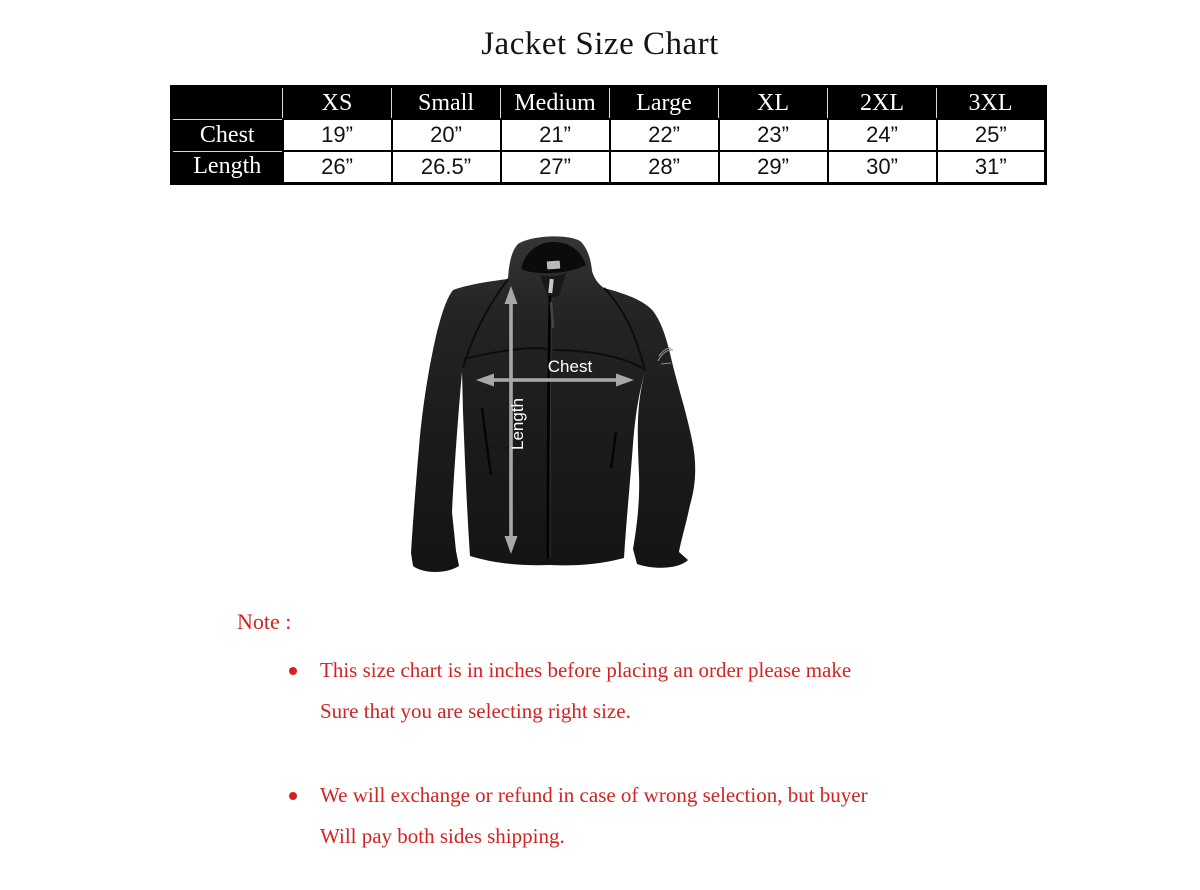  What do you see at coordinates (991, 167) in the screenshot?
I see `length-value-3xl: 31”` at bounding box center [991, 167].